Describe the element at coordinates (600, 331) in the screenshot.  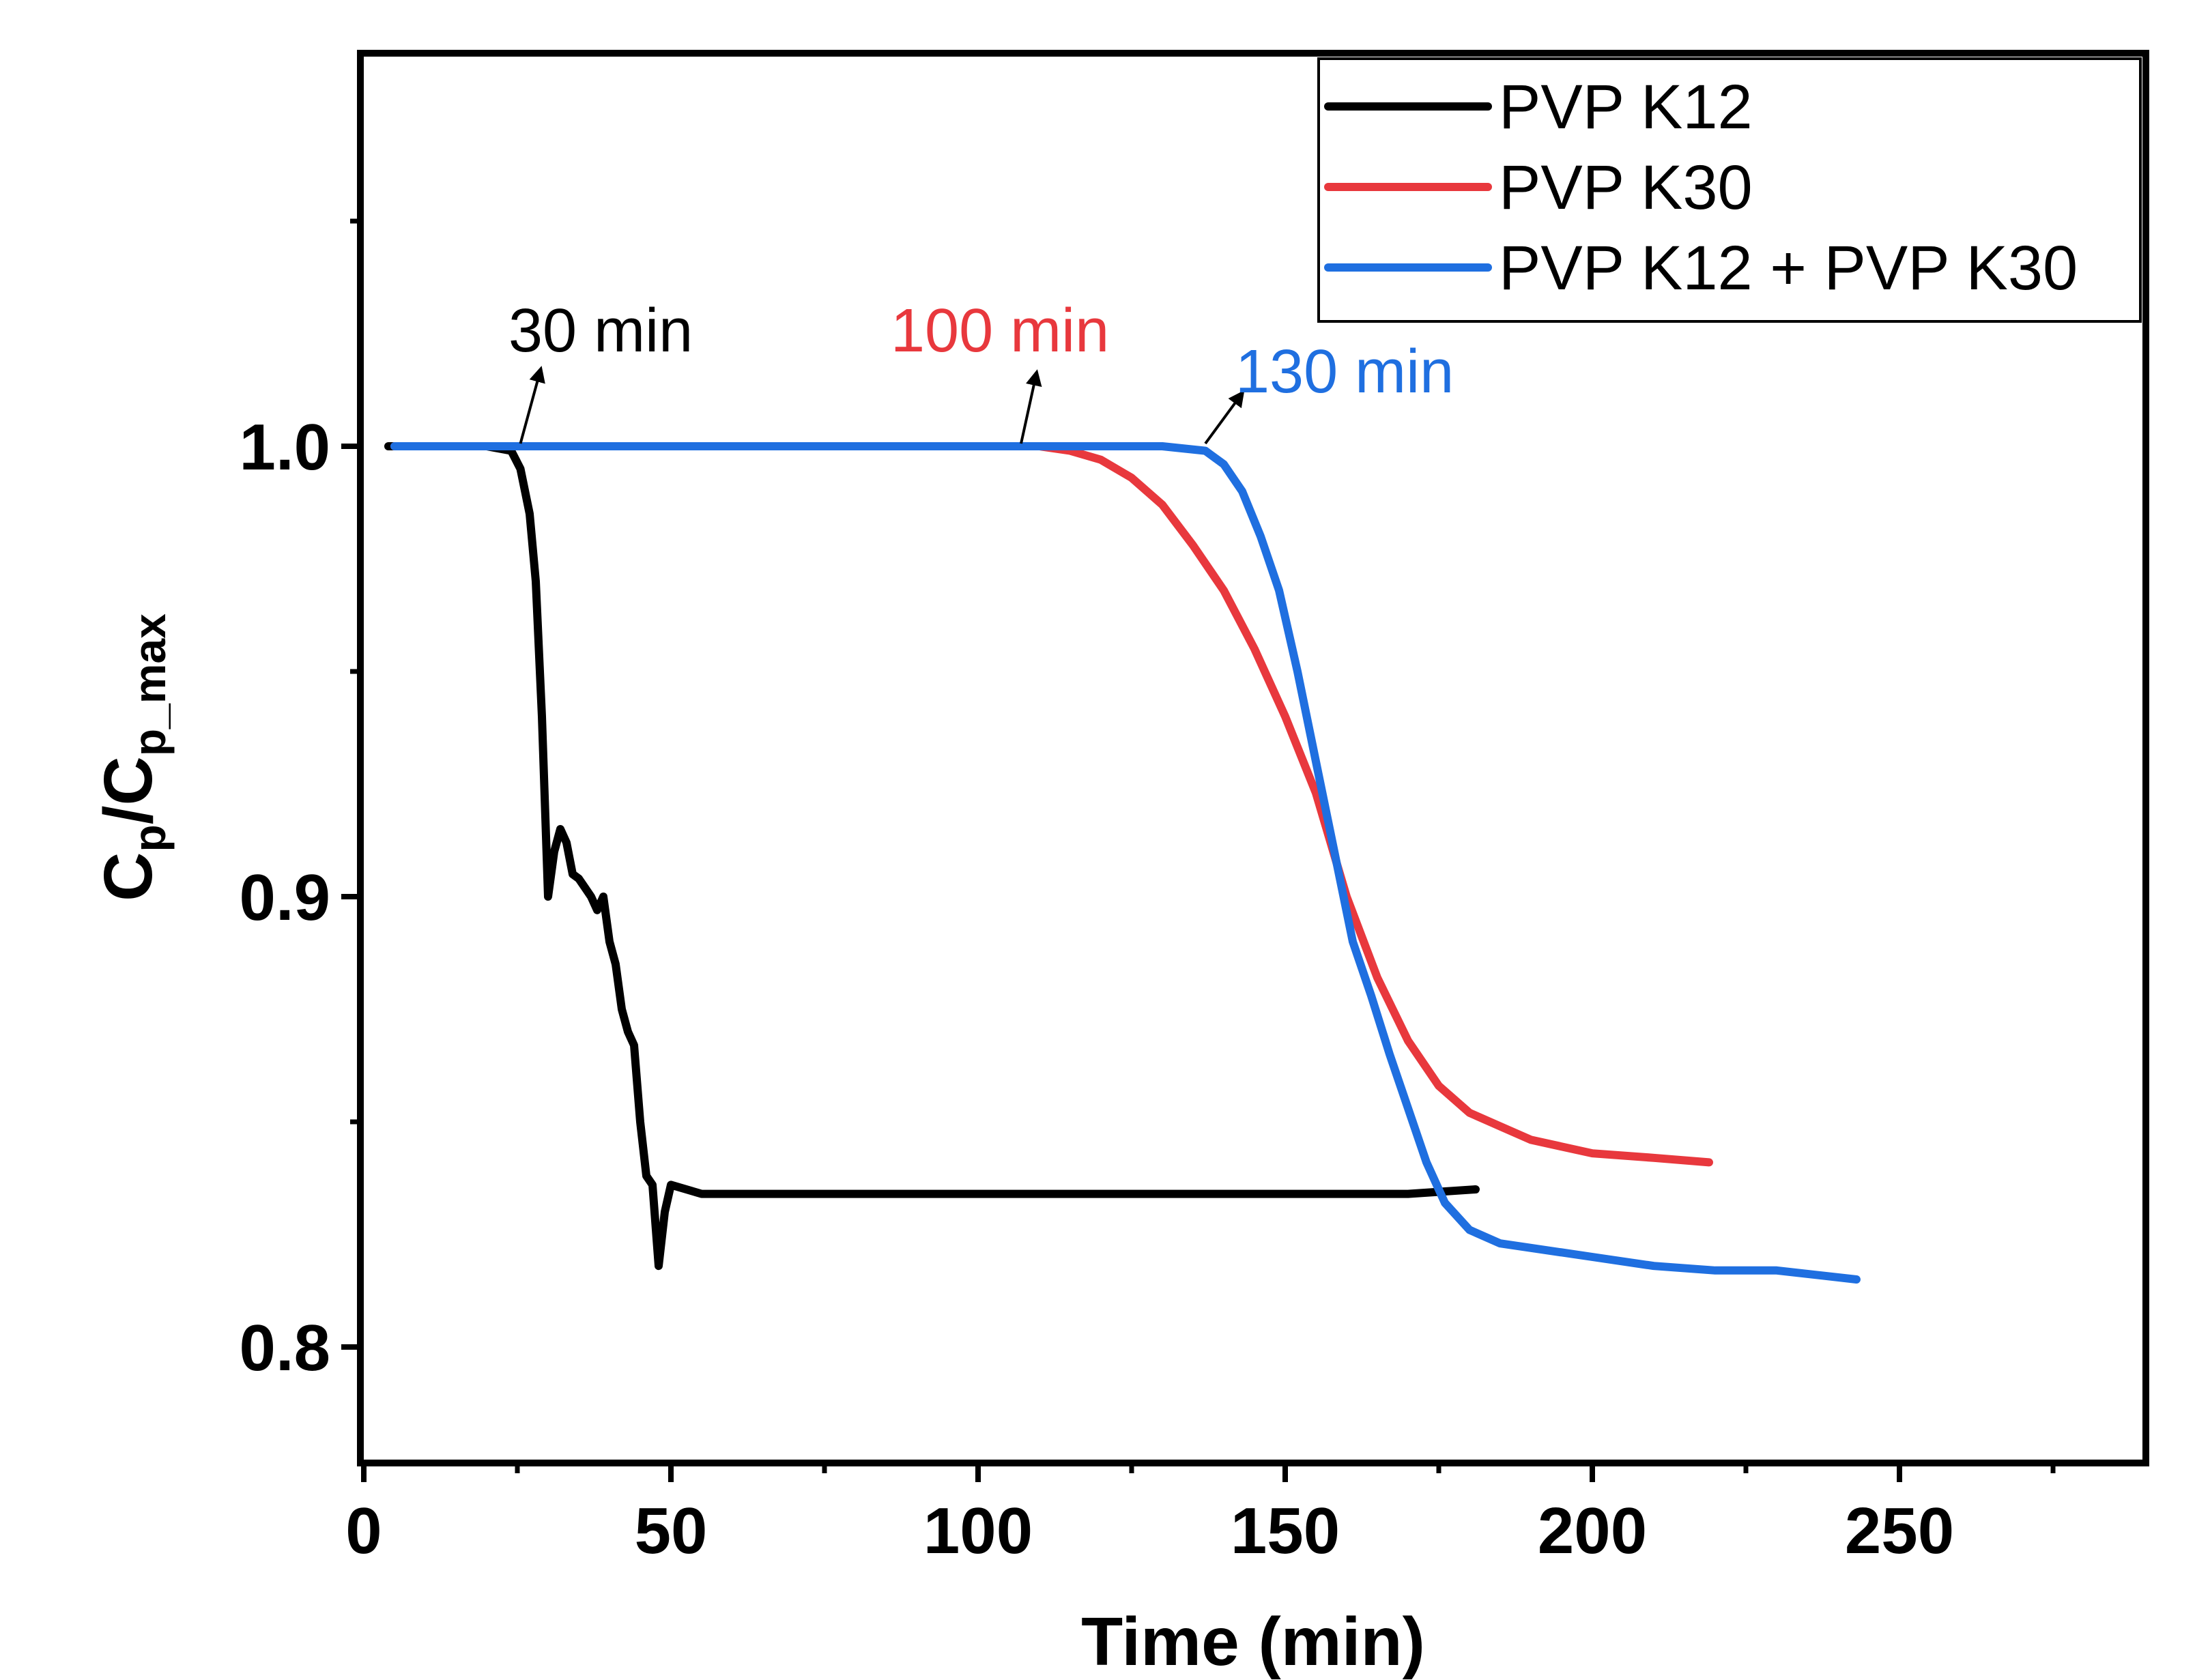
I see `annotation-label: 30 min` at that location.